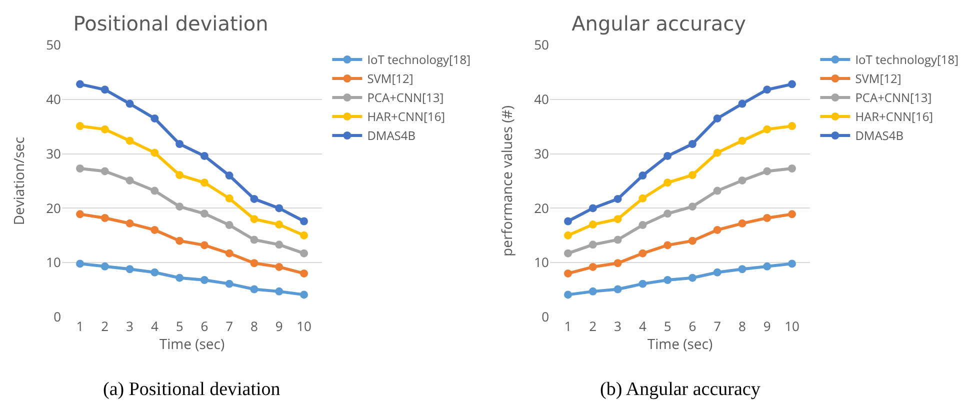 This screenshot has width=977, height=412. I want to click on text: (a) Positional deviation, so click(192, 389).